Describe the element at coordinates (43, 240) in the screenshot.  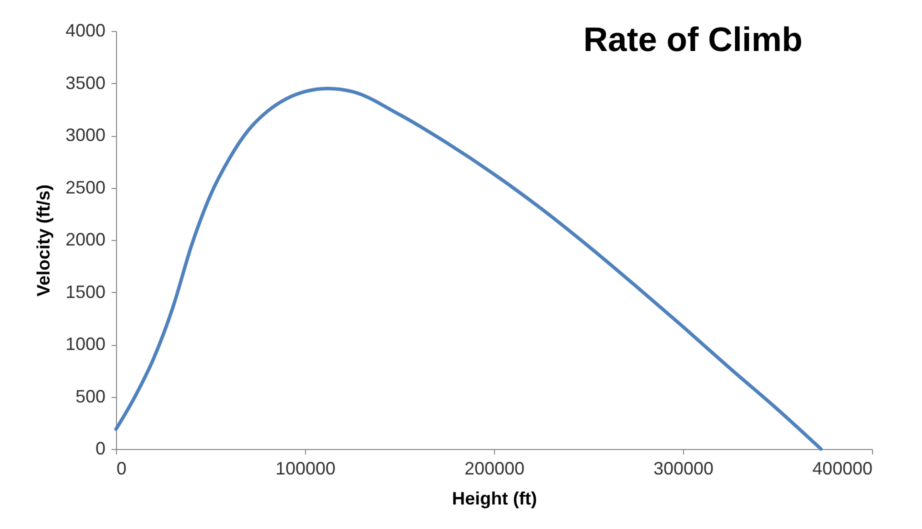
I see `y-axis-title: Velocity (ft/s)` at that location.